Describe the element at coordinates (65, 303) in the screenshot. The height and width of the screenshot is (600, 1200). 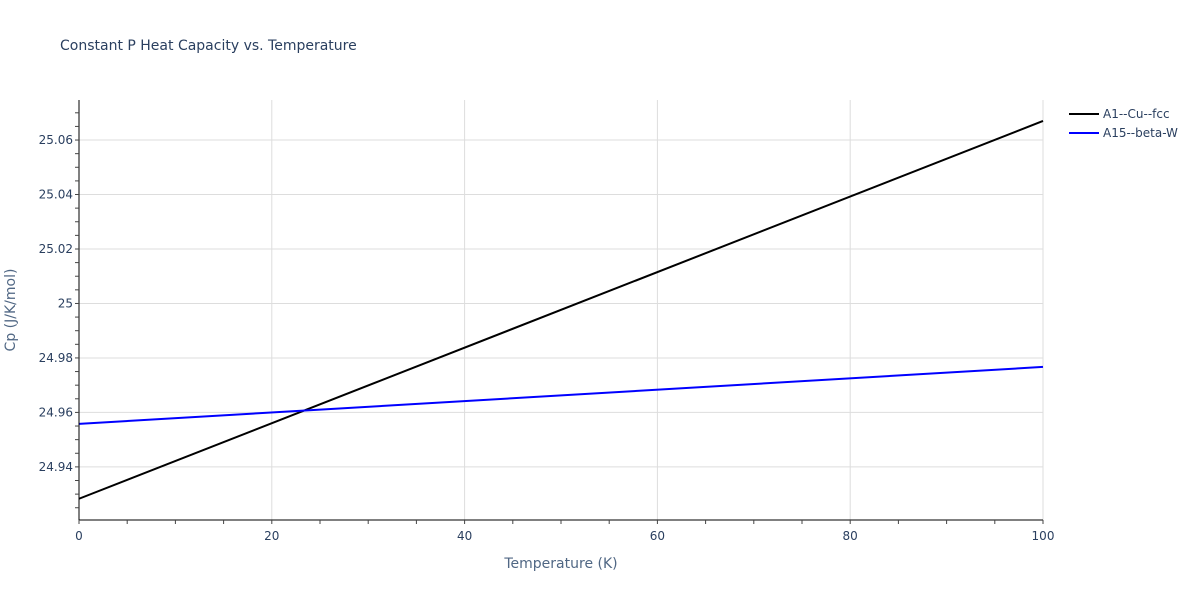
I see `y-tick-label: 25` at that location.